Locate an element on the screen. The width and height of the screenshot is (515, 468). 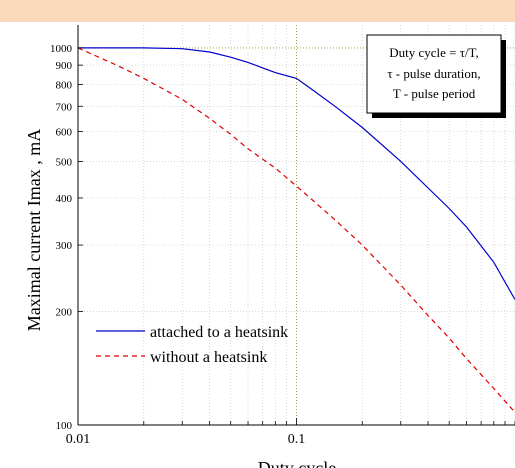
annotation-line-2: τ - pulse duration, is located at coordinates (433, 73).